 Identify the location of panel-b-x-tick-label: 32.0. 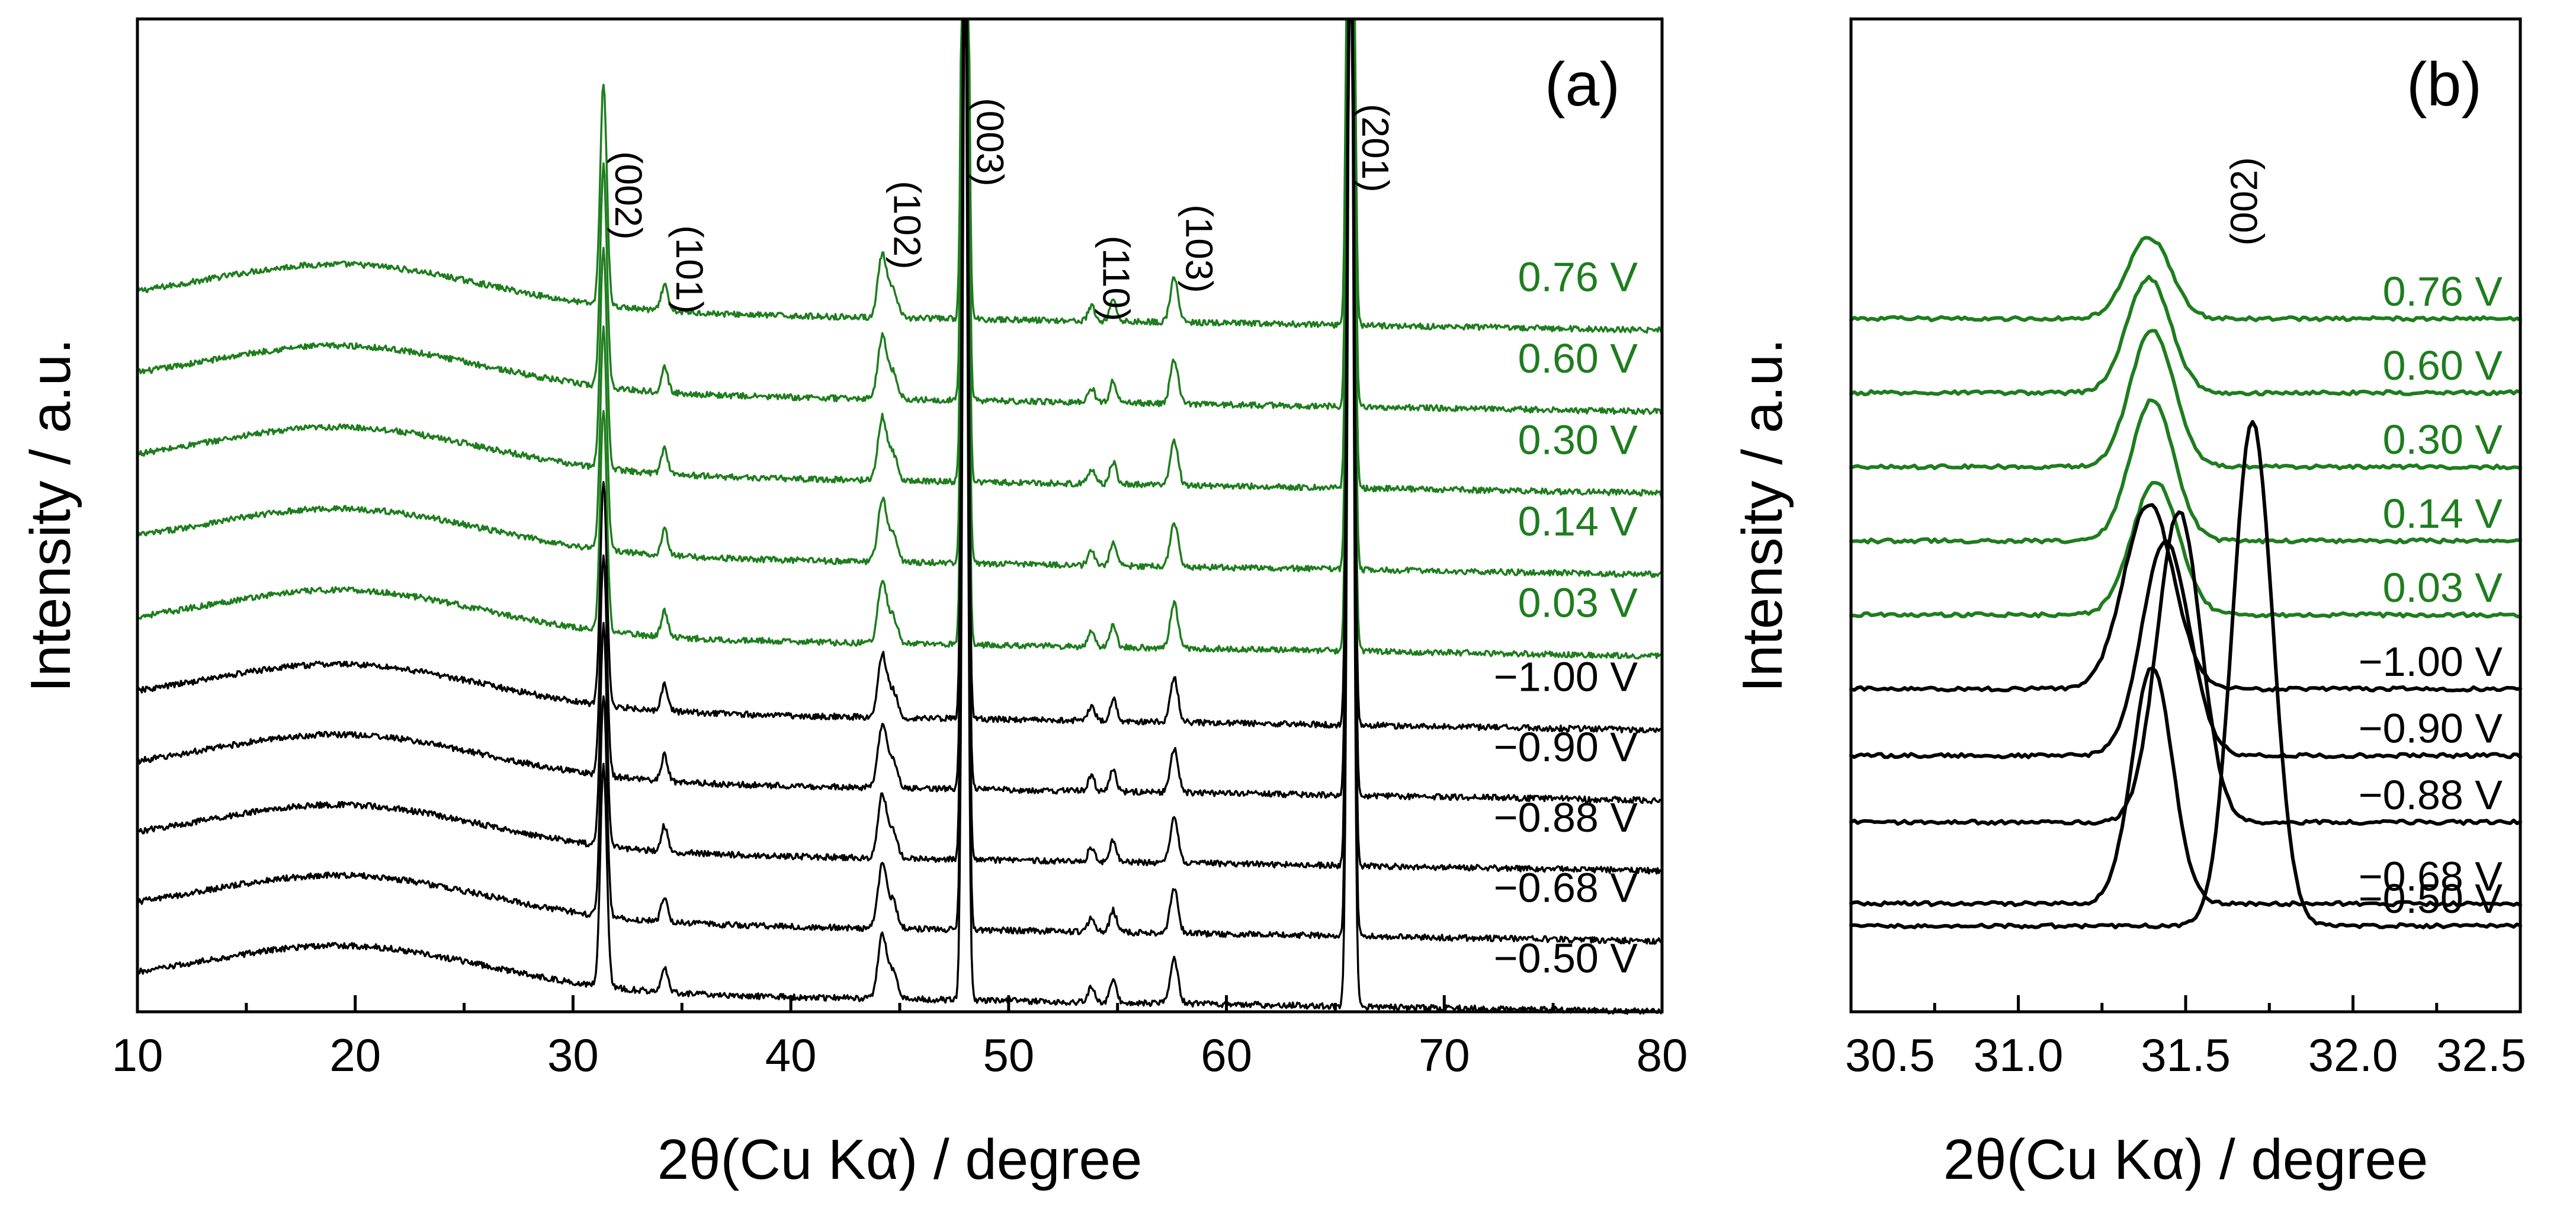
(2353, 1055).